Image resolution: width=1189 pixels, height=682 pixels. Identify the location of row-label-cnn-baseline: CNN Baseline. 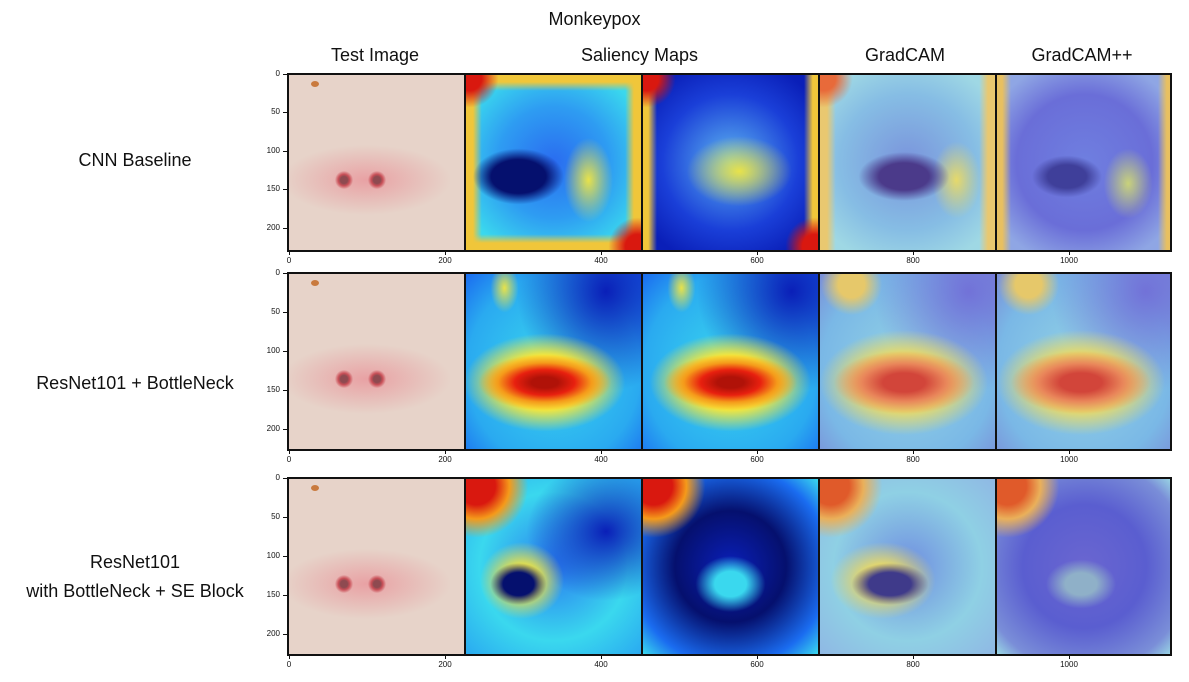
(135, 160).